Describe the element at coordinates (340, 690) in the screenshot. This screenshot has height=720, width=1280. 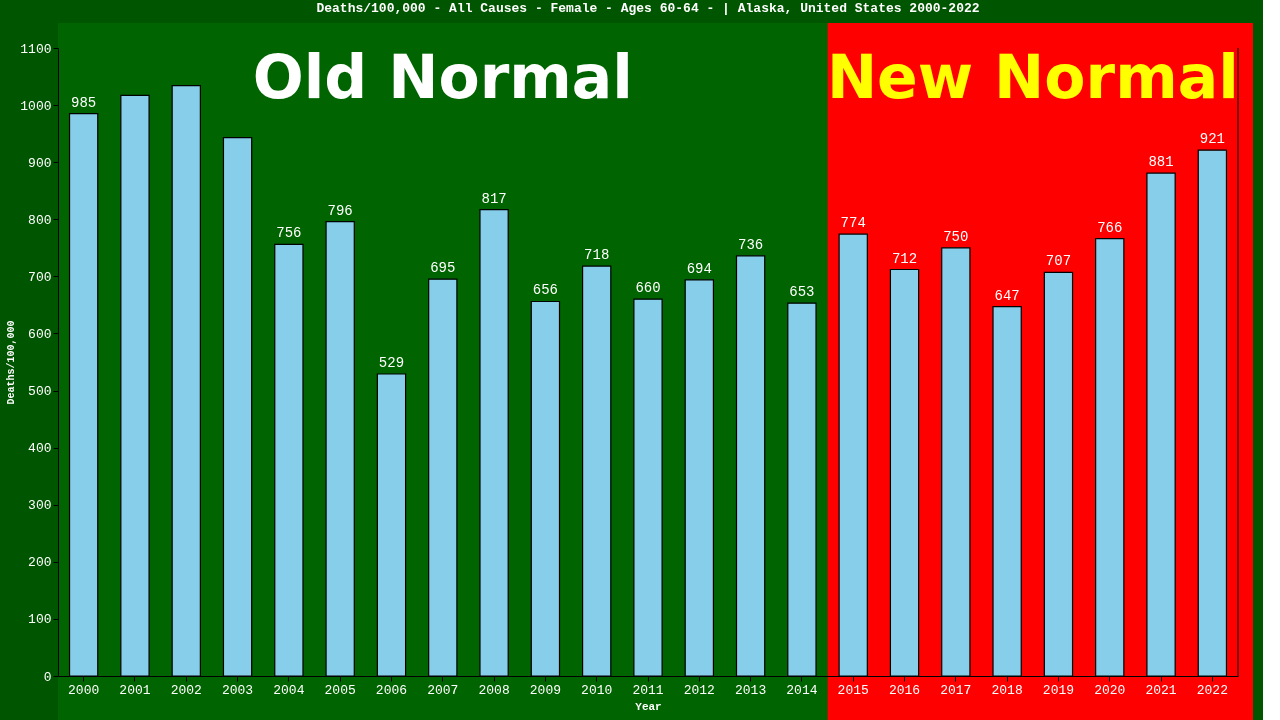
I see `x-tick-label: 2005` at that location.